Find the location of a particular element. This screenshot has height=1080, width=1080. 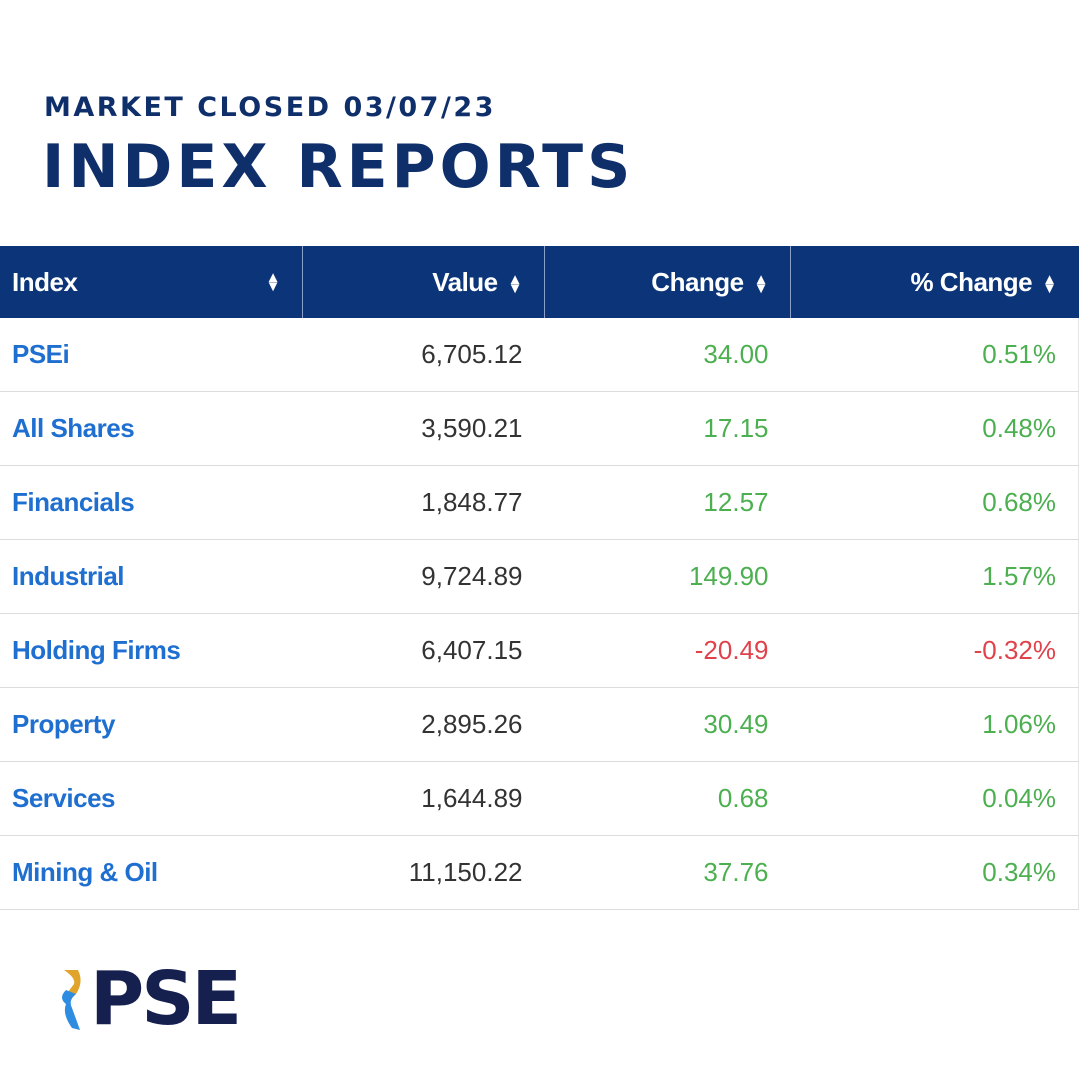

pse-logo: PSE is located at coordinates (150, 999).